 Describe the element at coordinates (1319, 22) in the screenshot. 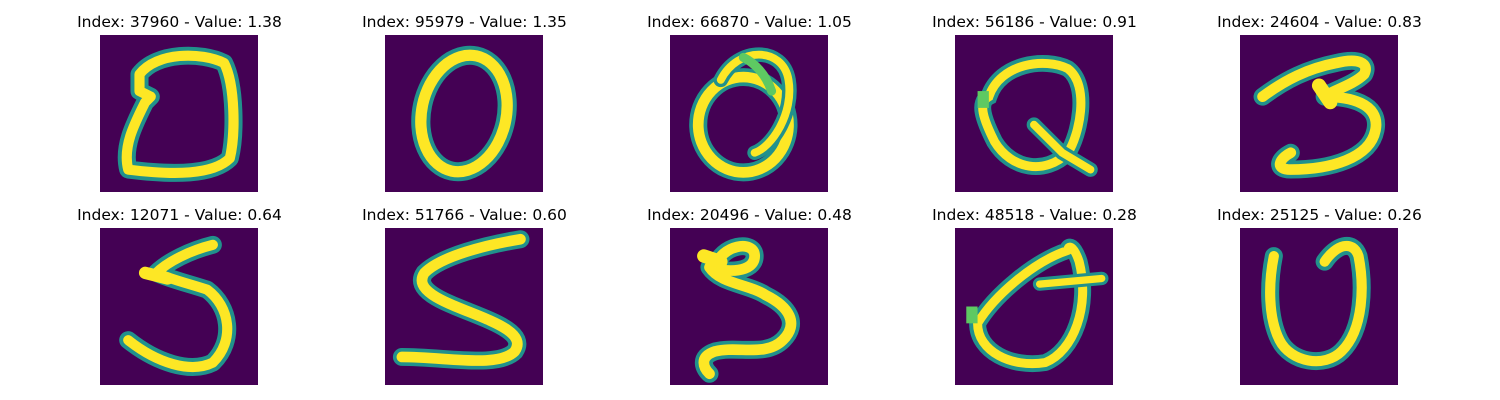

I see `panel-title: Index: 24604 - Value: 0.83` at that location.